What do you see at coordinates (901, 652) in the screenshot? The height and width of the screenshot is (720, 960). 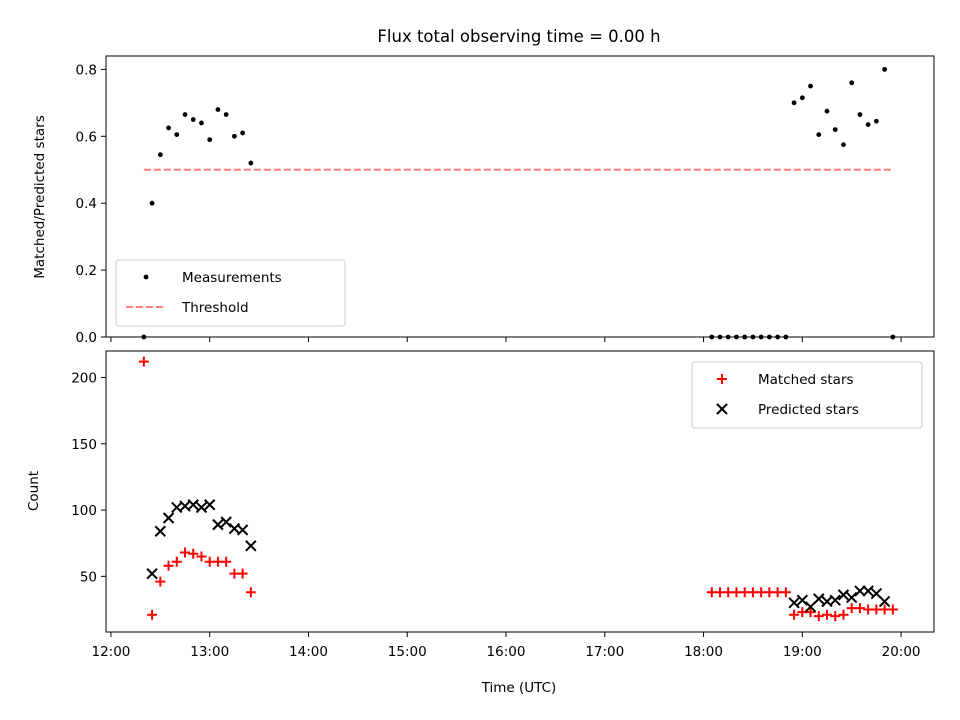 I see `x-tick-label: 20:00` at bounding box center [901, 652].